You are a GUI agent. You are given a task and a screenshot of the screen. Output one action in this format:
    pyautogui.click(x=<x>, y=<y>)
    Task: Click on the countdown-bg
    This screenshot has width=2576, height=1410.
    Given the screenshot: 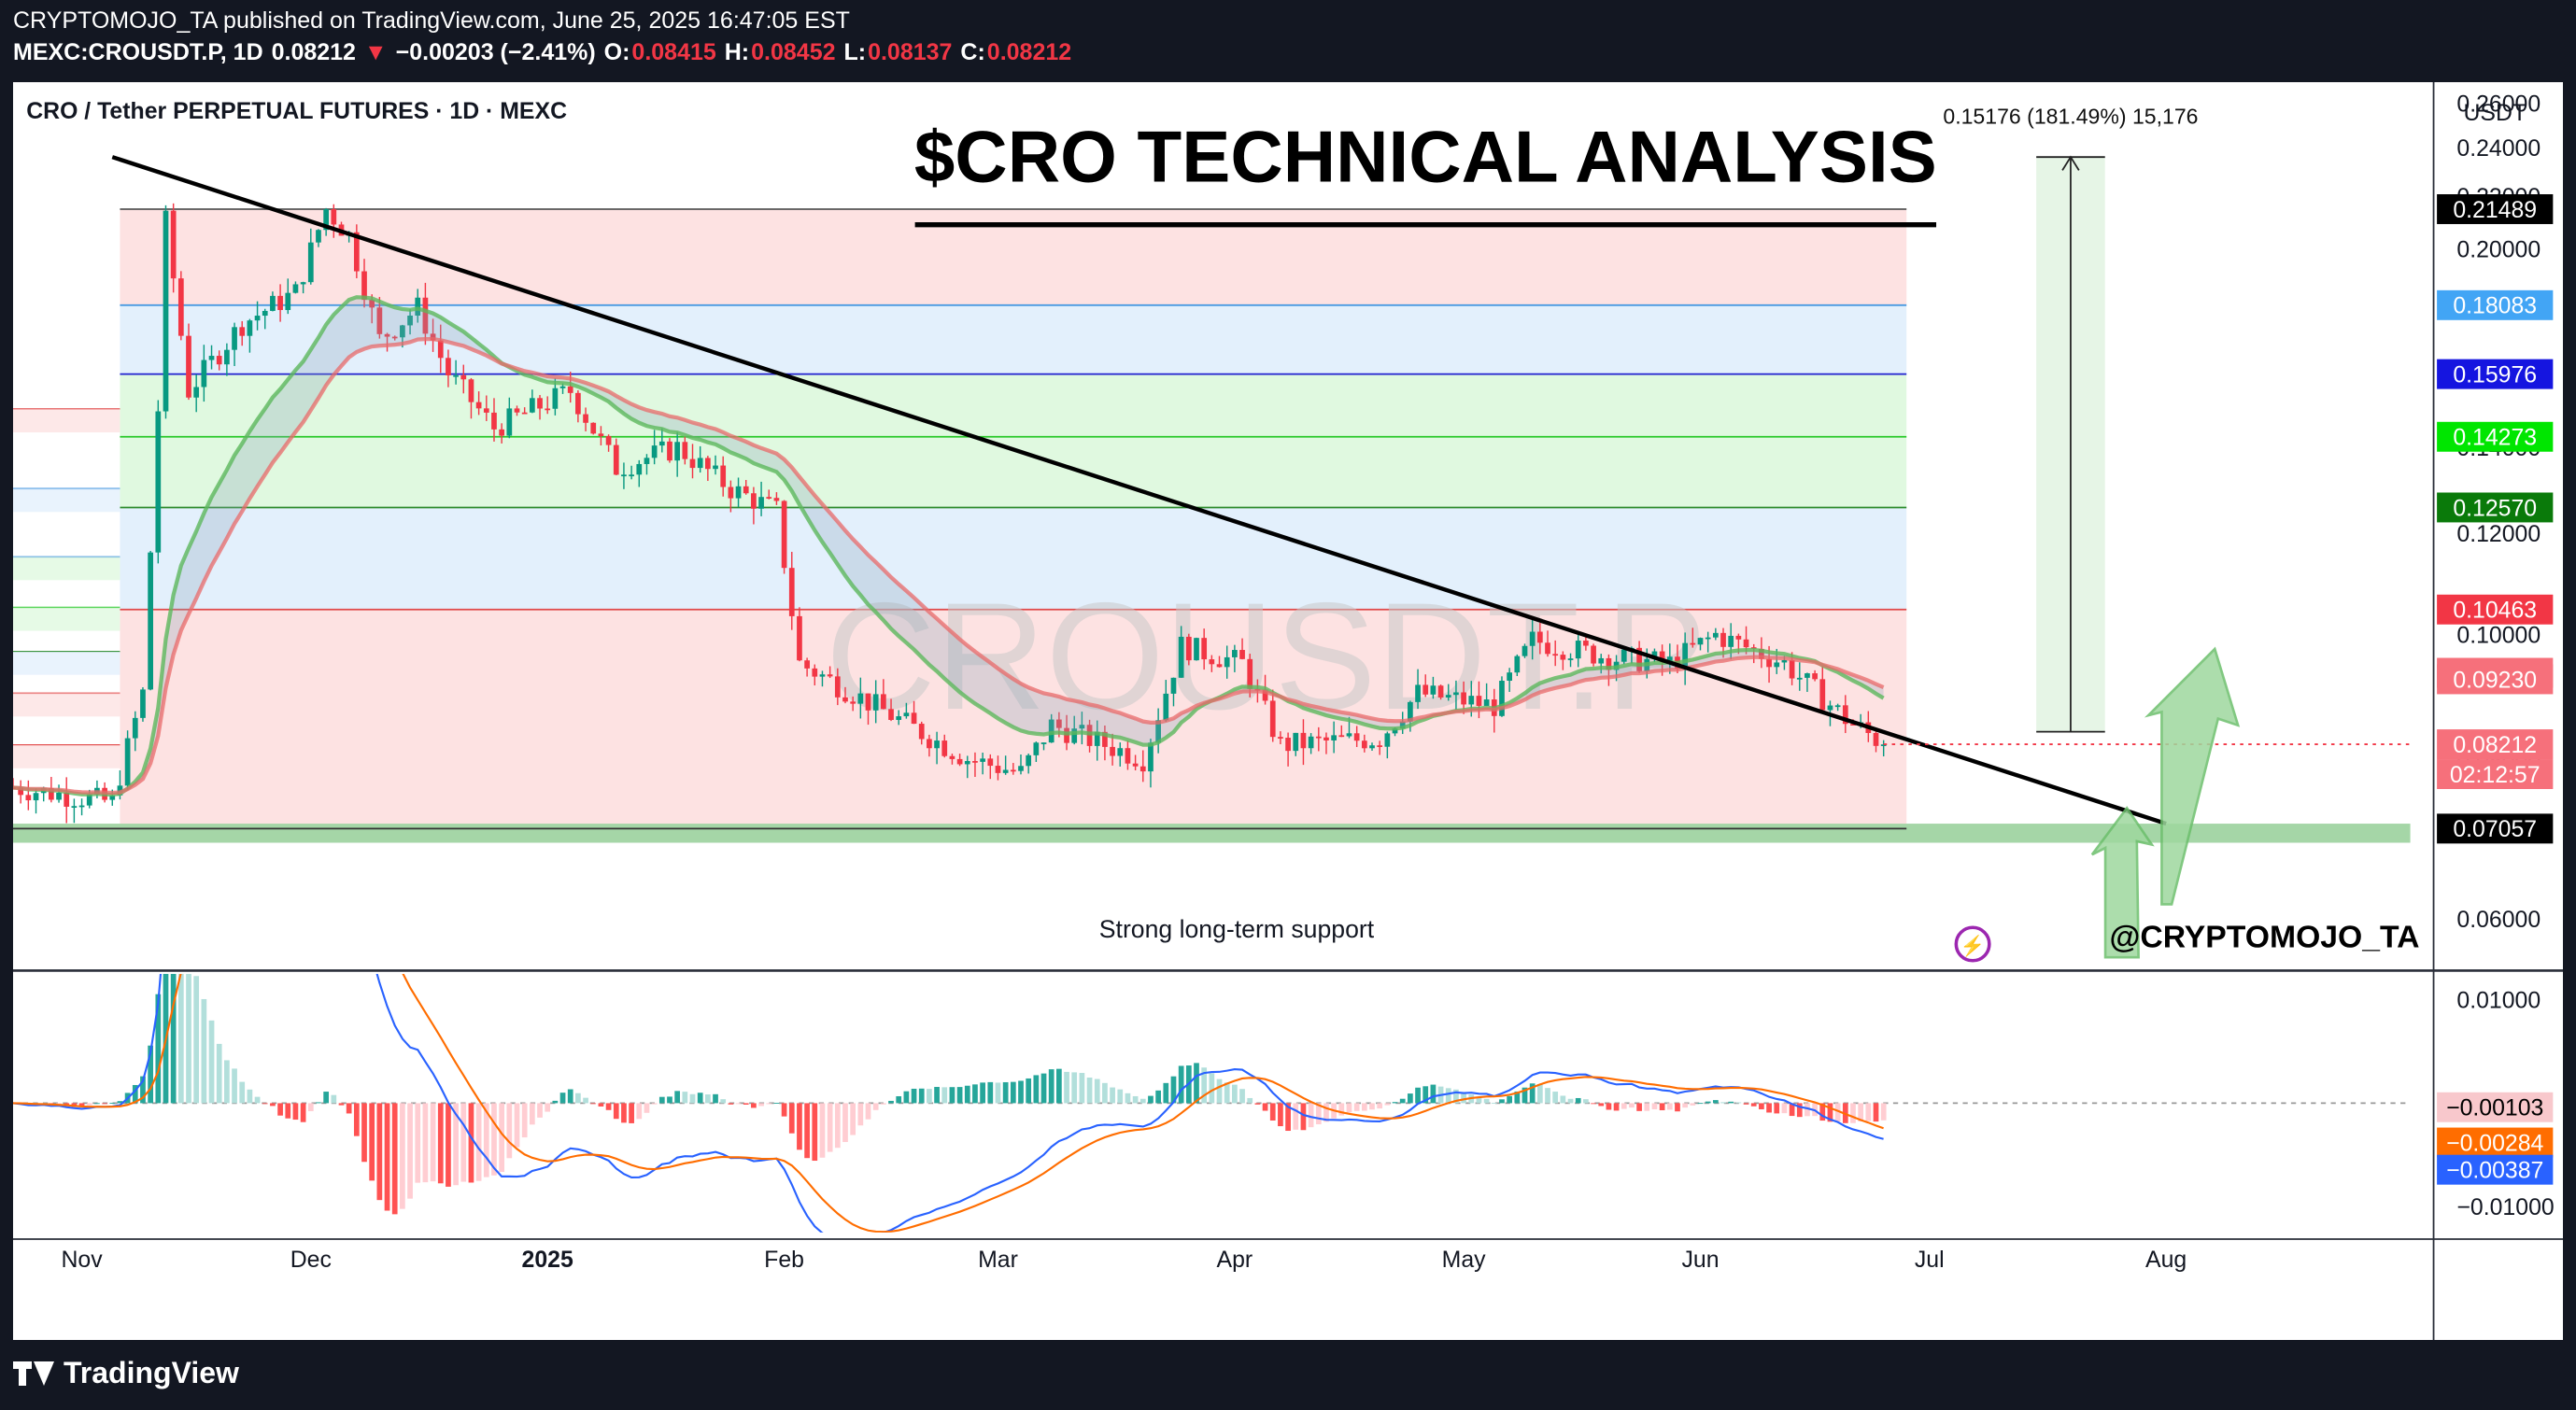 What is the action you would take?
    pyautogui.click(x=2495, y=774)
    